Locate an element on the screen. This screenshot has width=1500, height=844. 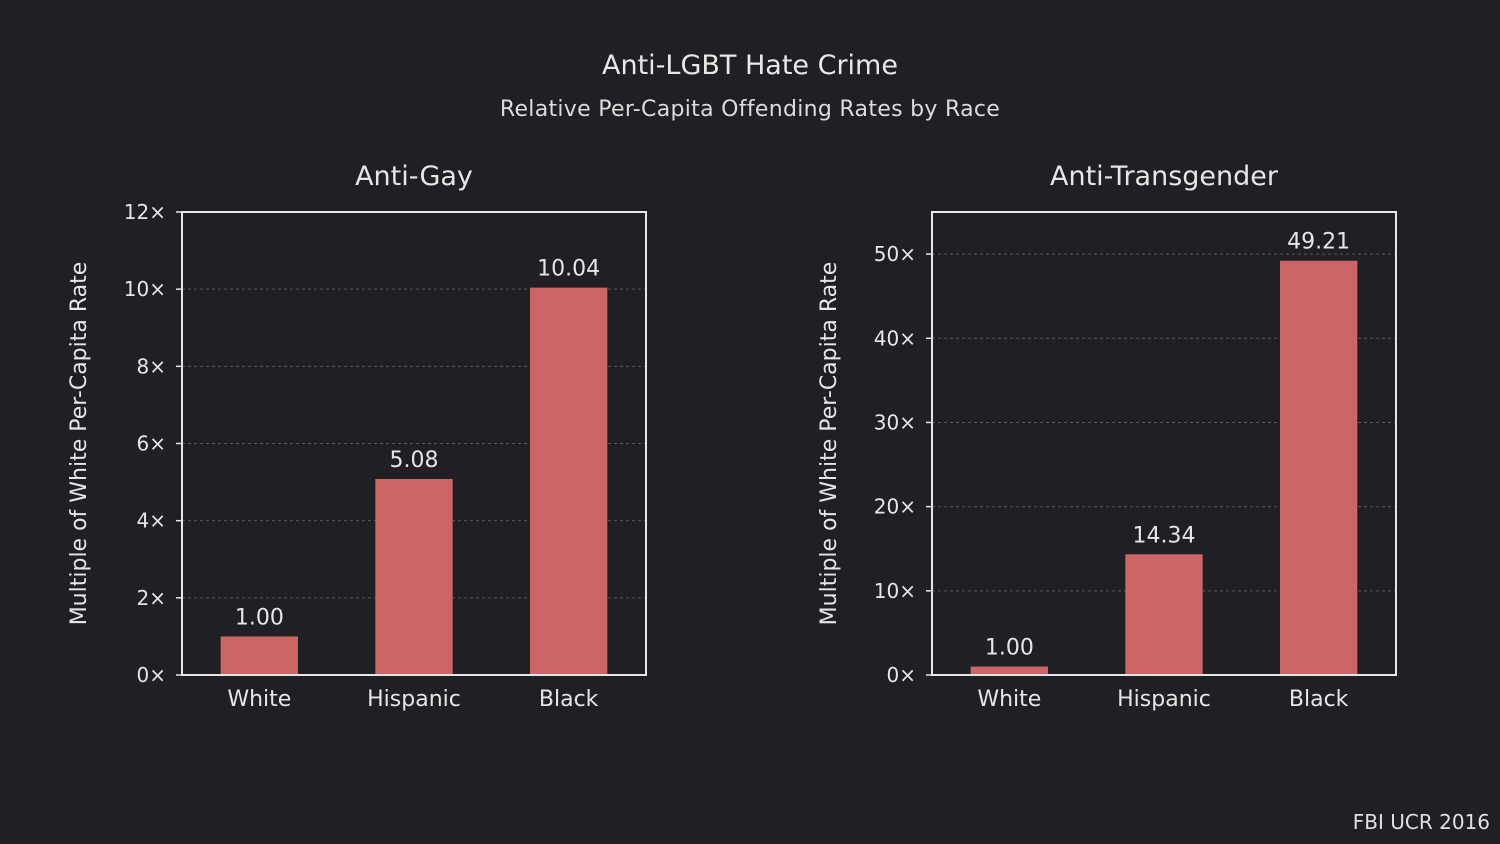
y-tick-label: 4× is located at coordinates (151, 521).